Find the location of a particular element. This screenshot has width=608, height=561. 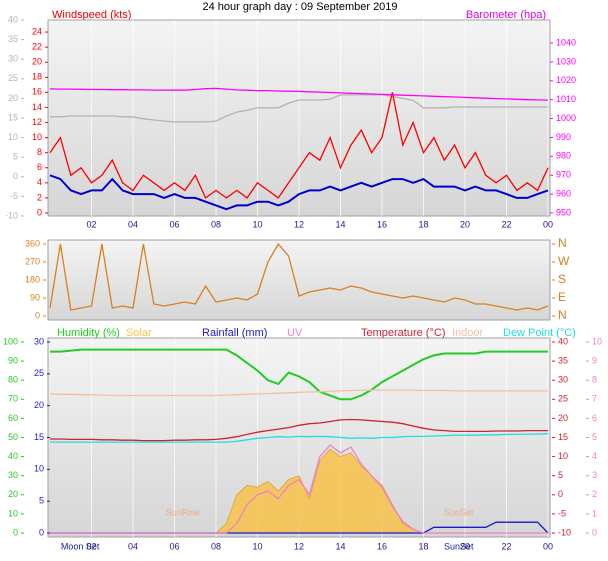

y-tick-label: -10 is located at coordinates (564, 532).